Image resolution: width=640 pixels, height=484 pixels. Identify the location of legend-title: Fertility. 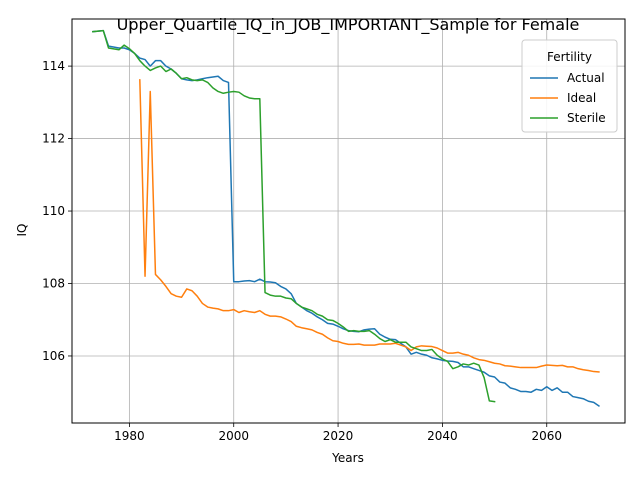
(569, 57).